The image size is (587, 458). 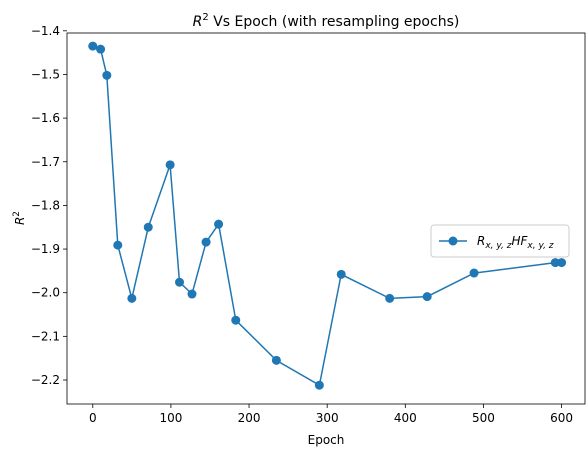 I want to click on y-axis-label: R2, so click(x=19, y=218).